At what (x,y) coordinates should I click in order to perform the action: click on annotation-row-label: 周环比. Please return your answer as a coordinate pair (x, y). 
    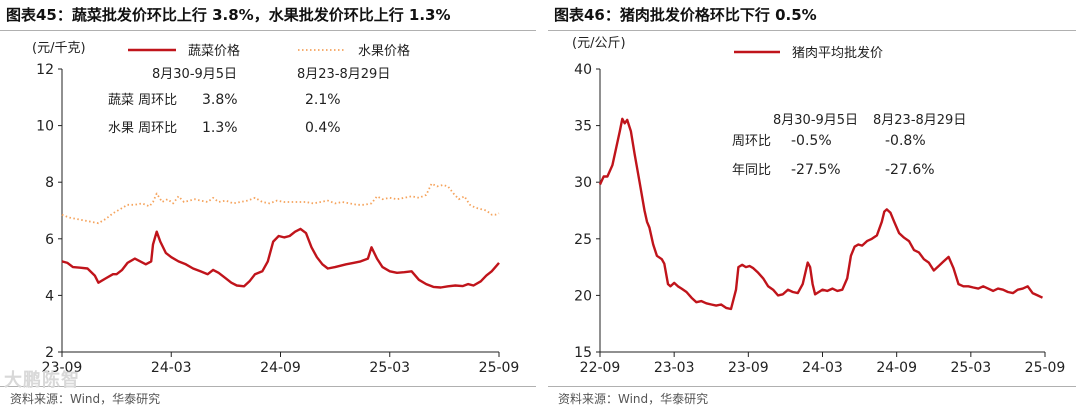
    Looking at the image, I should click on (751, 141).